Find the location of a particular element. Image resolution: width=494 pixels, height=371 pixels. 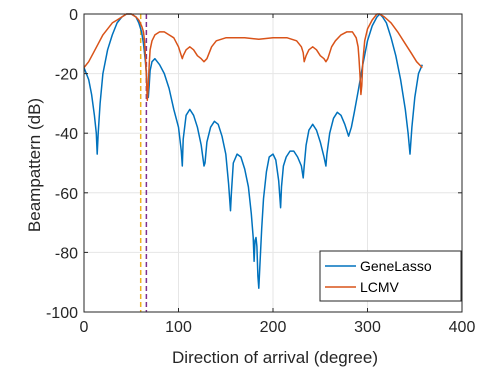

x-tick-label: 400 is located at coordinates (462, 327).